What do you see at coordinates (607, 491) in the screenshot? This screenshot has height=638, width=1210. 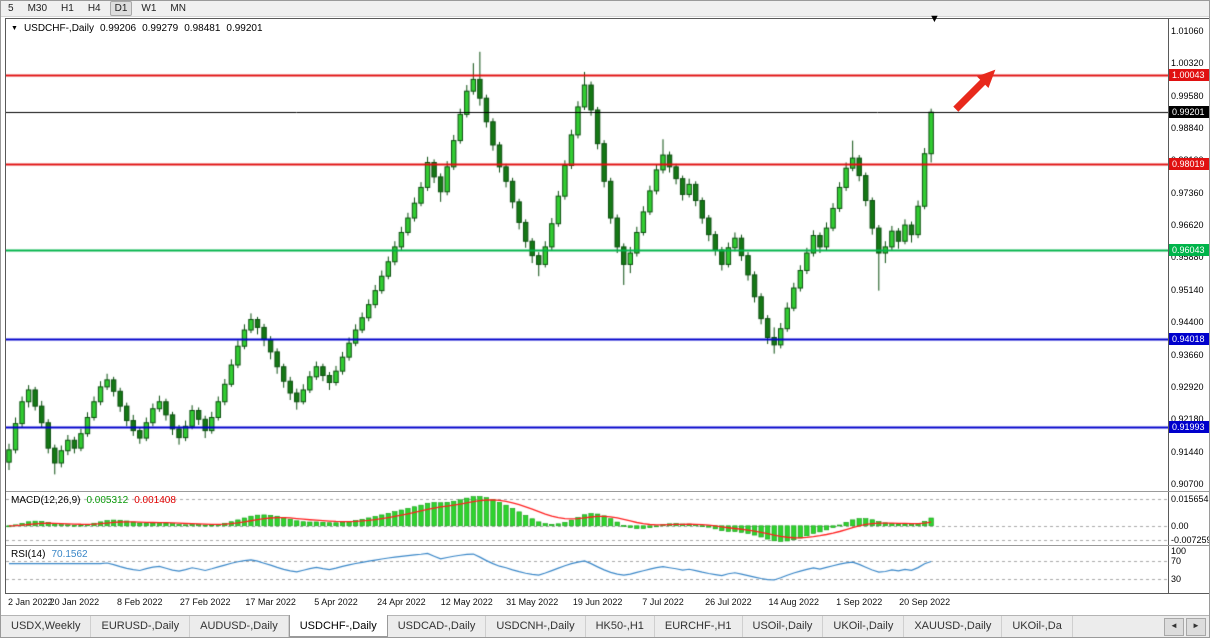 I see `macd-pane-divider` at bounding box center [607, 491].